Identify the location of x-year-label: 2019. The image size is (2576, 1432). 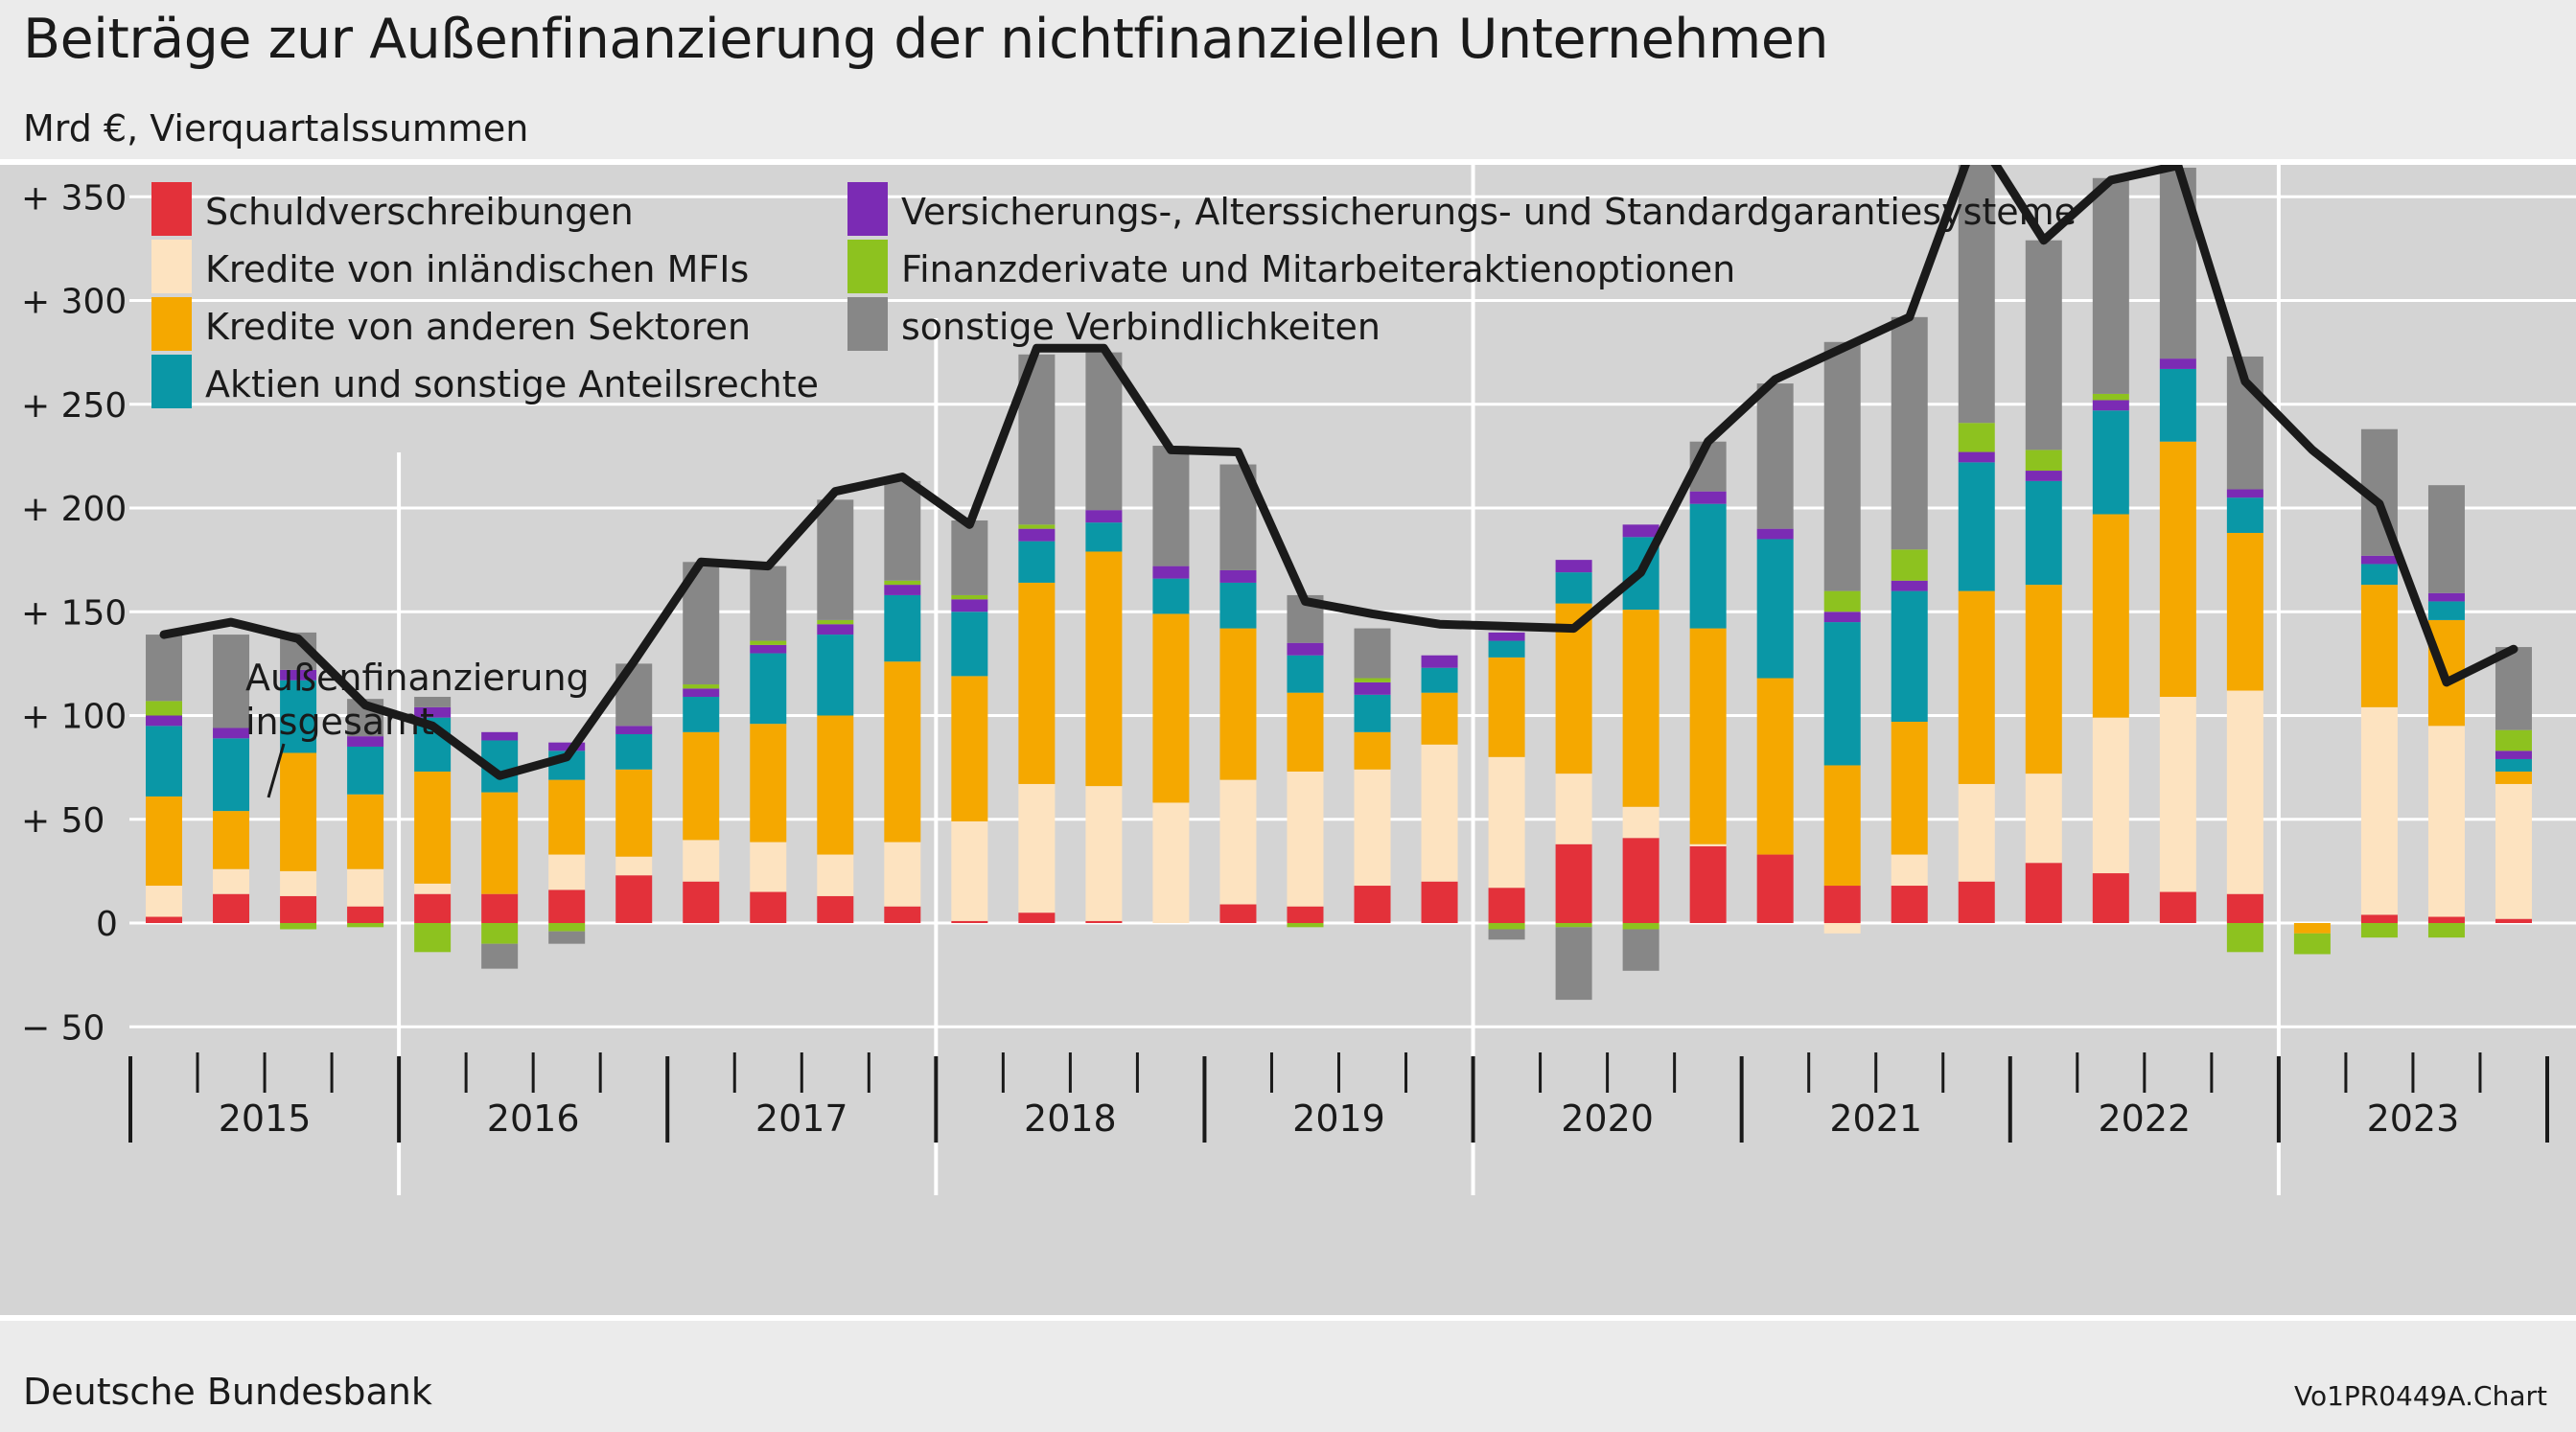
(1339, 1118).